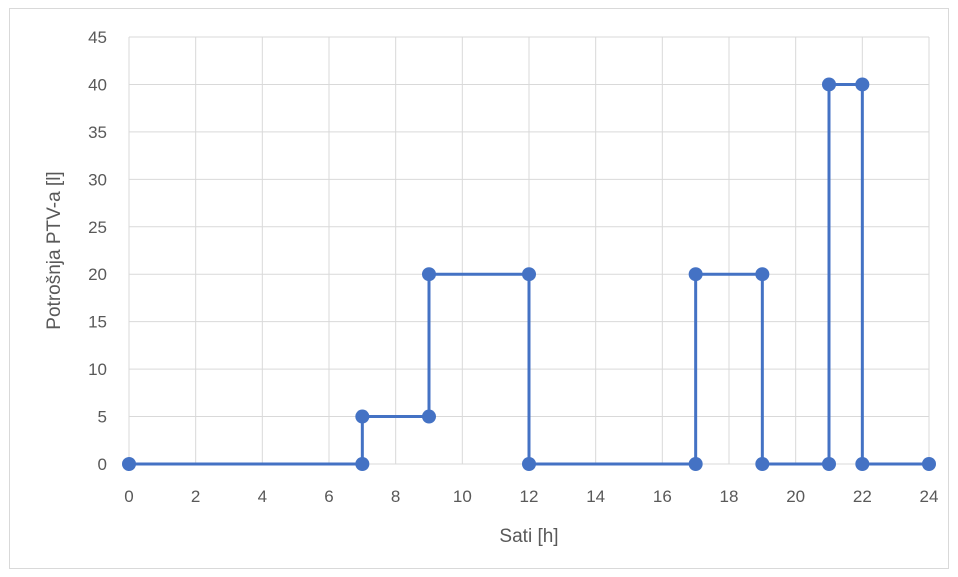 The height and width of the screenshot is (577, 958). I want to click on y-tick-label: 40, so click(97, 84).